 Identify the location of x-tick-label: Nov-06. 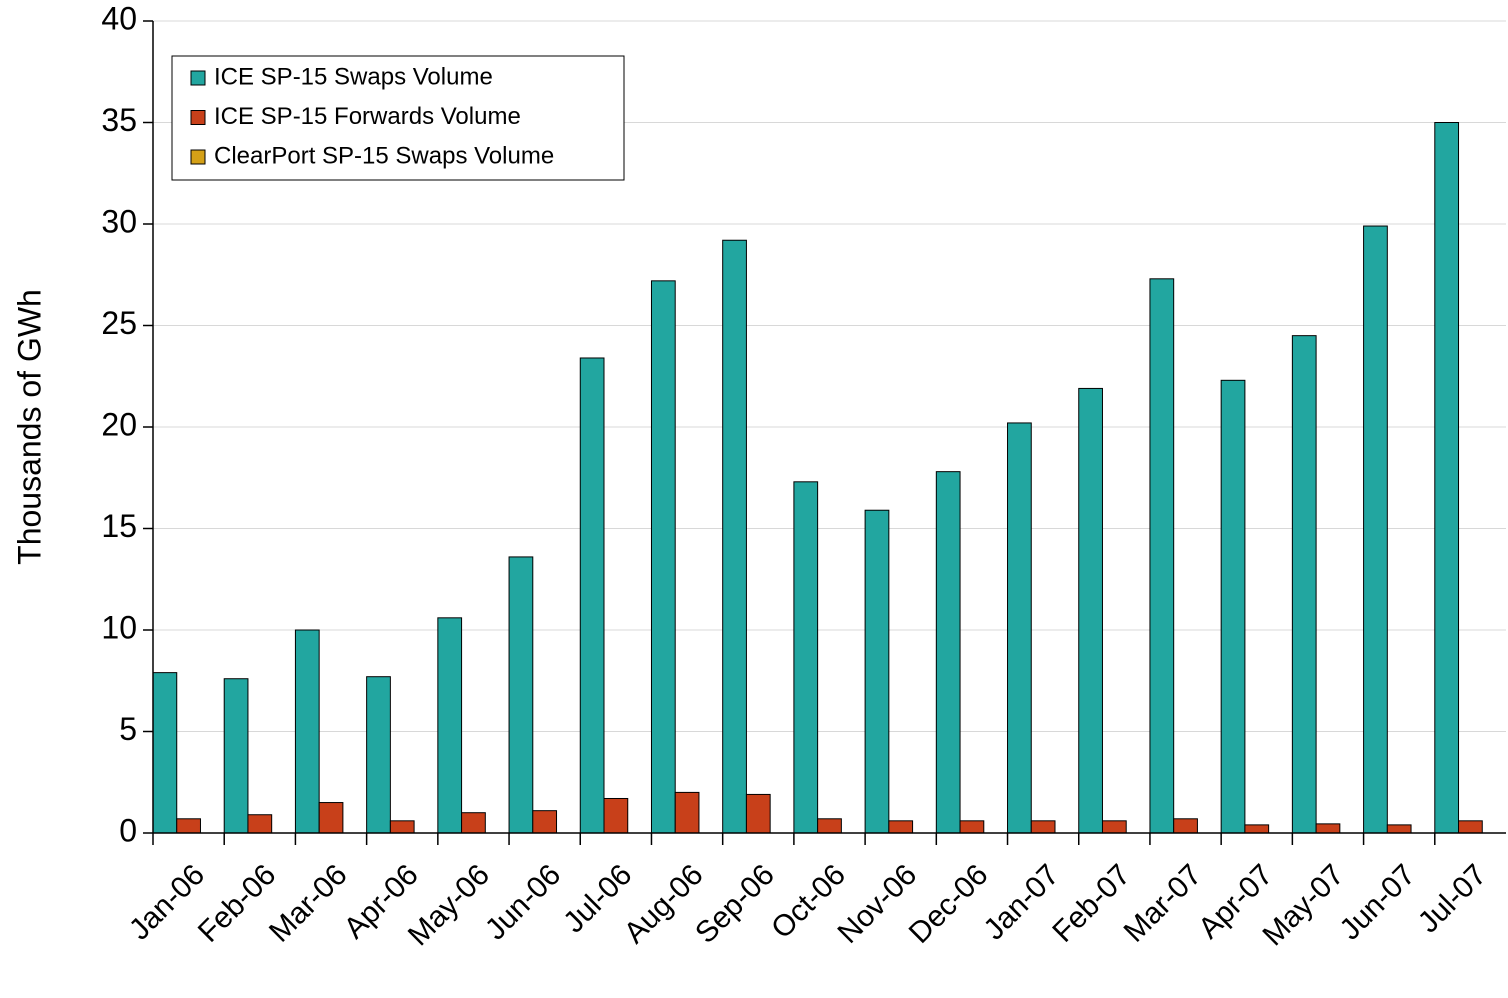
(878, 904).